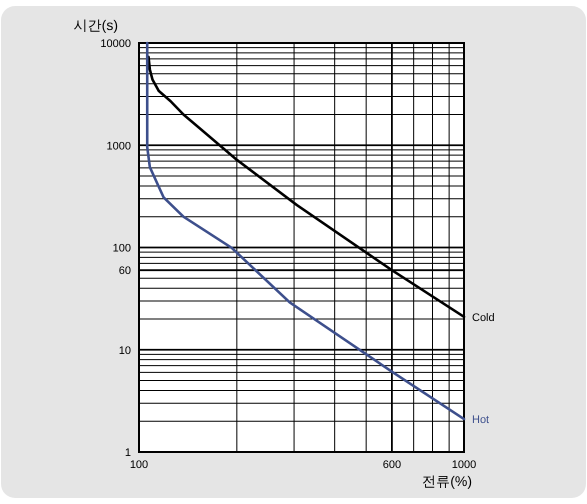 The height and width of the screenshot is (504, 587). What do you see at coordinates (121, 248) in the screenshot?
I see `y-tick-label: 100` at bounding box center [121, 248].